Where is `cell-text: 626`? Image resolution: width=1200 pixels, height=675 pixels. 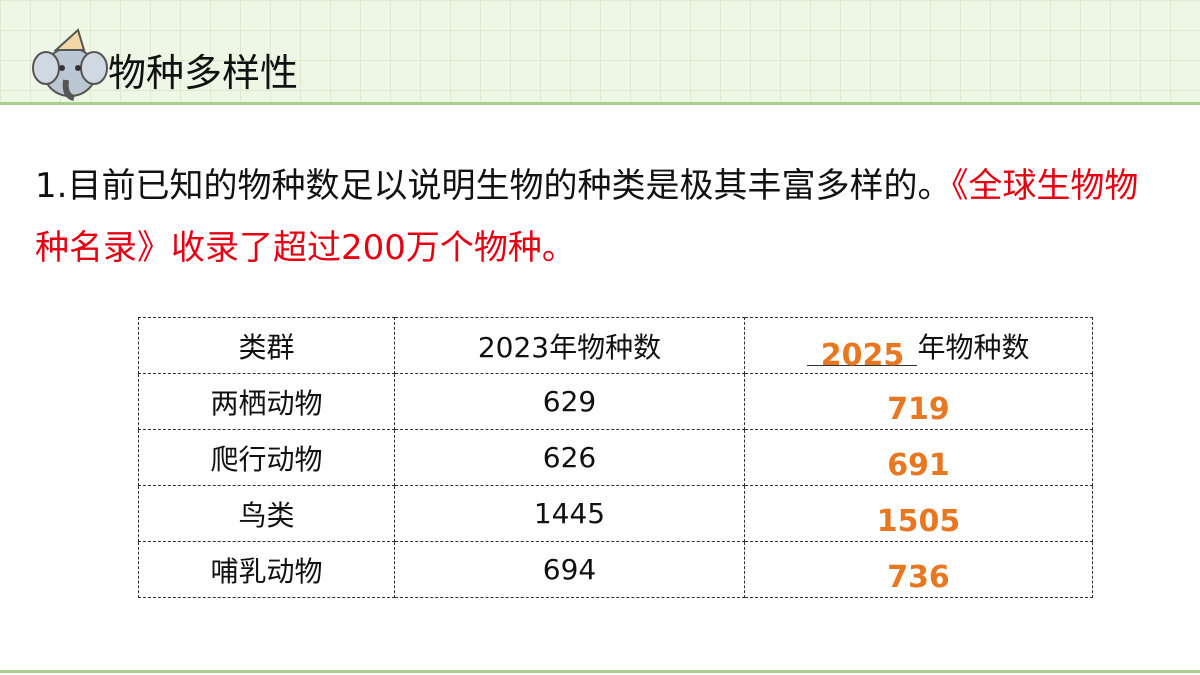 cell-text: 626 is located at coordinates (569, 457).